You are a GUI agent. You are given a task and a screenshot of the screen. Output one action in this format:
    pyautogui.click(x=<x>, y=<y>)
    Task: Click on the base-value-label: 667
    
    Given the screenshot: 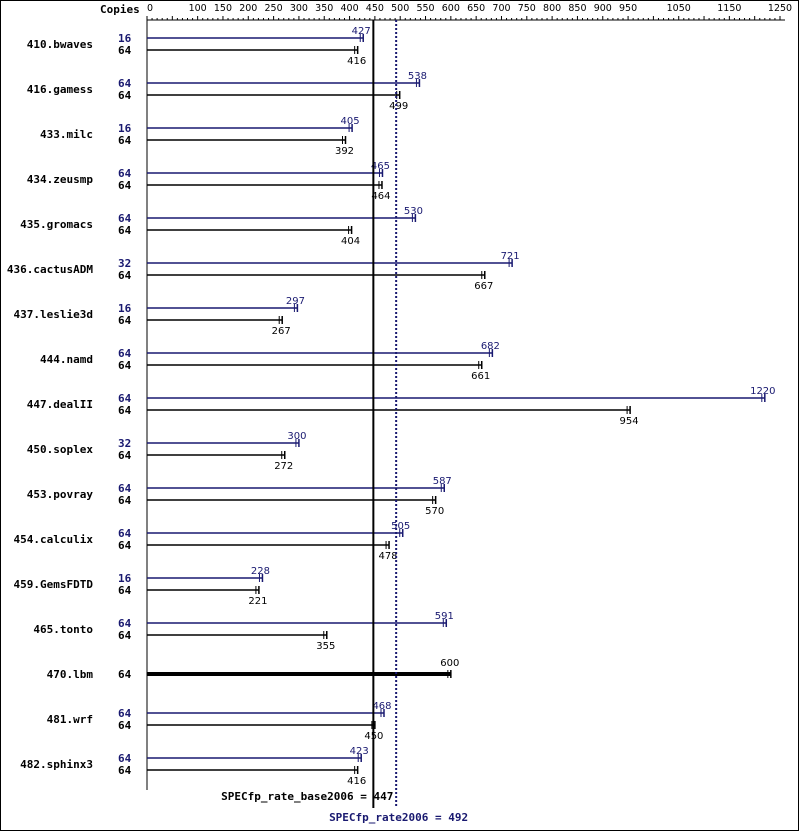 What is the action you would take?
    pyautogui.click(x=483, y=286)
    